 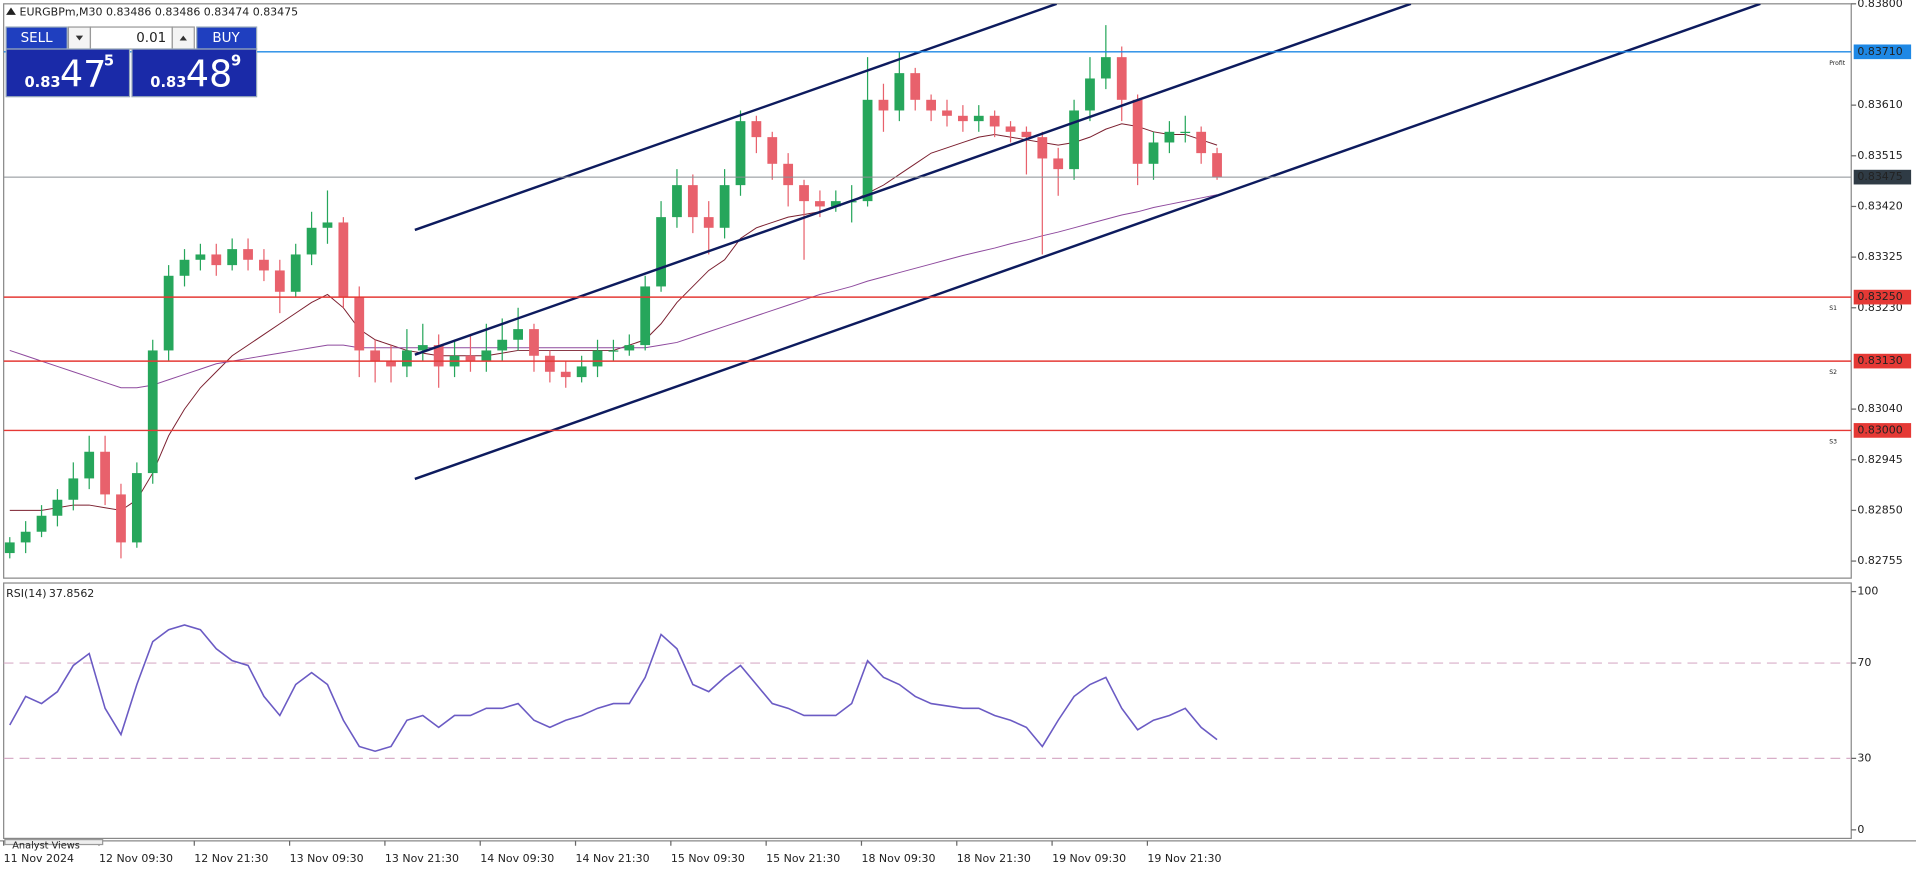 What do you see at coordinates (613, 688) in the screenshot?
I see `rsi-line` at bounding box center [613, 688].